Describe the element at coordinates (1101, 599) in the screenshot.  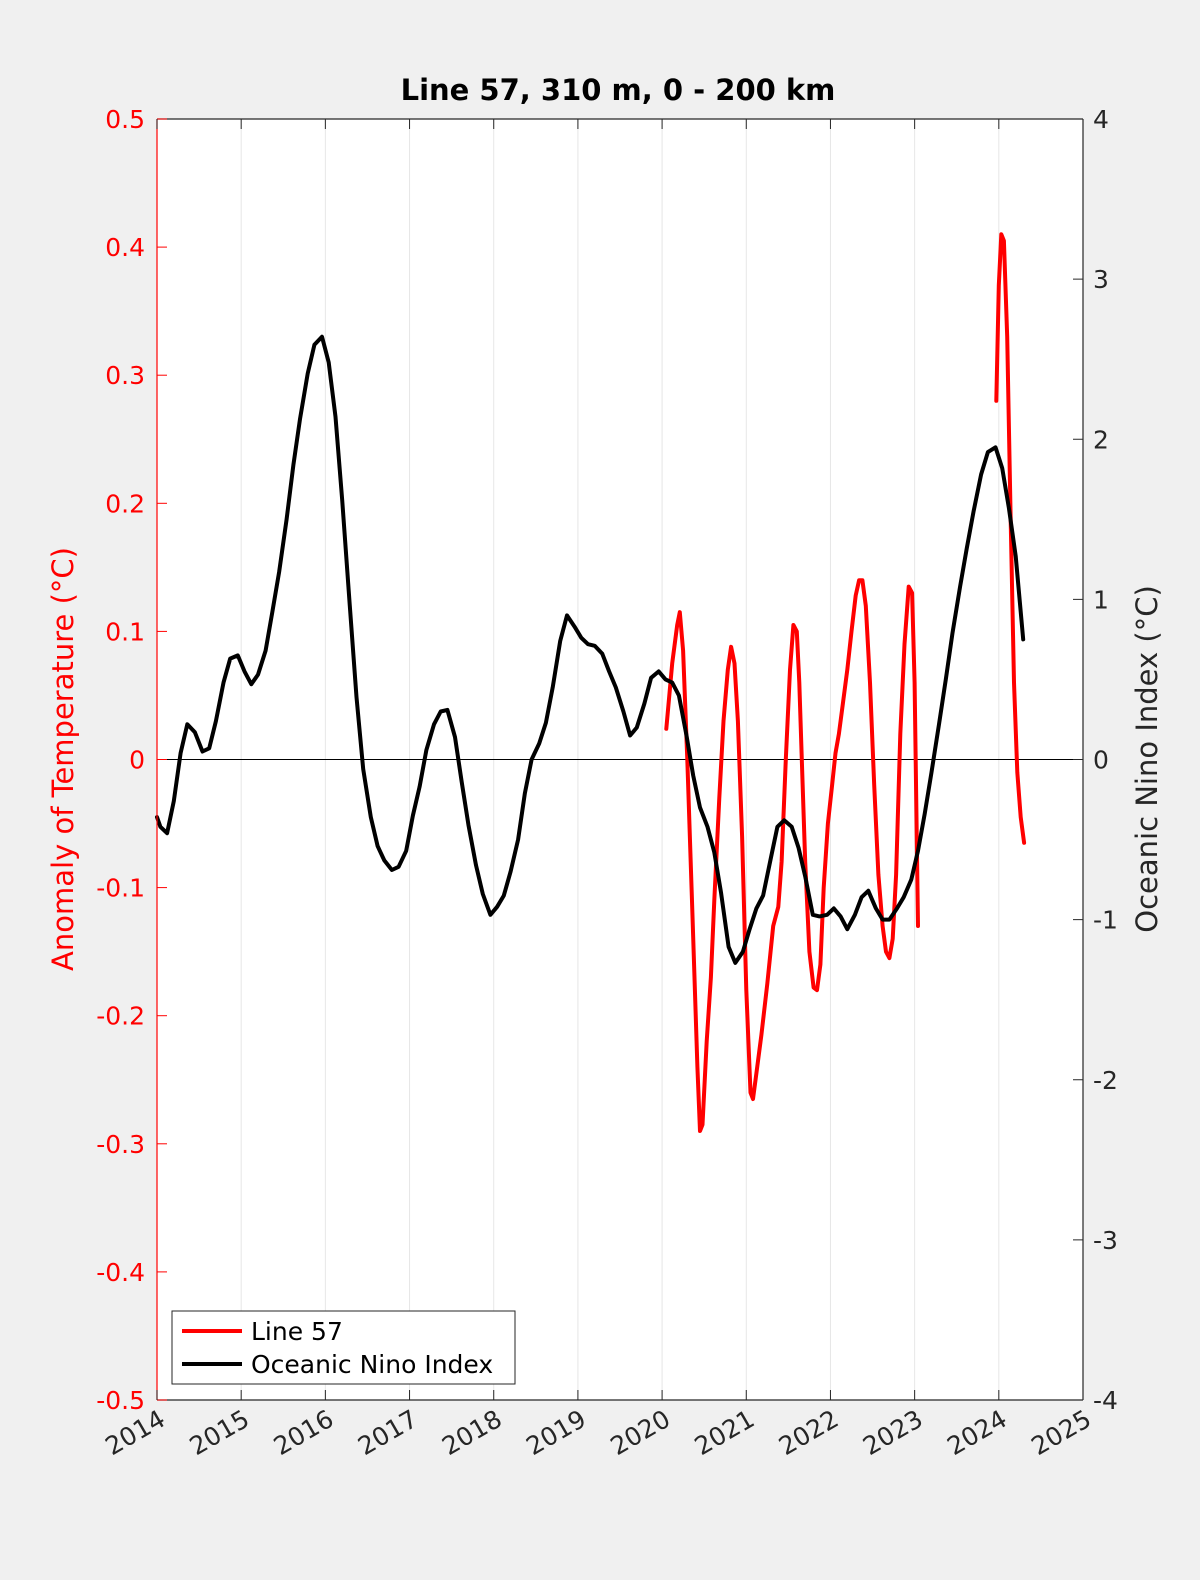
I see `right-tick-label: 1` at that location.